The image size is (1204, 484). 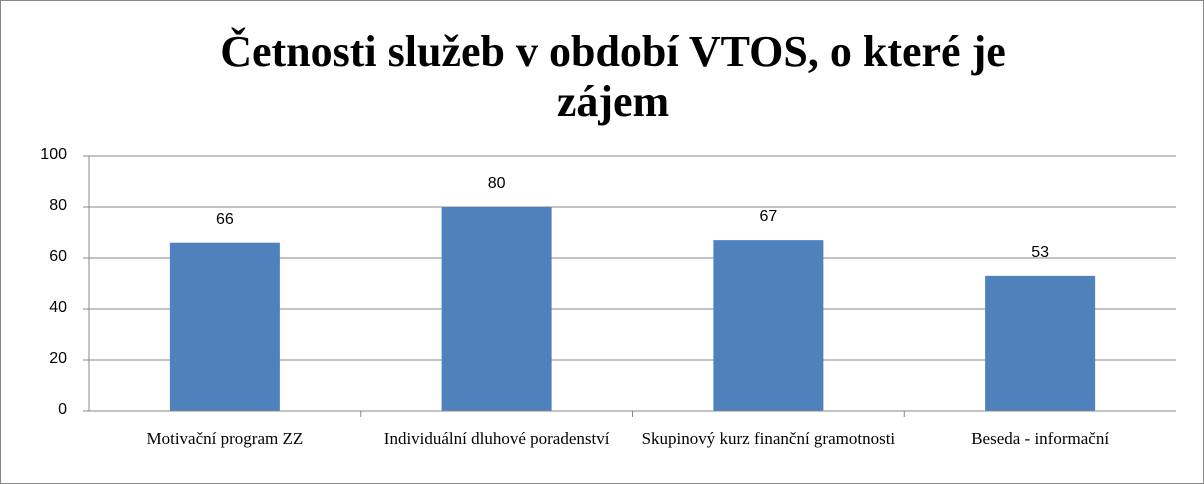 I want to click on data-label: 53, so click(x=1040, y=252).